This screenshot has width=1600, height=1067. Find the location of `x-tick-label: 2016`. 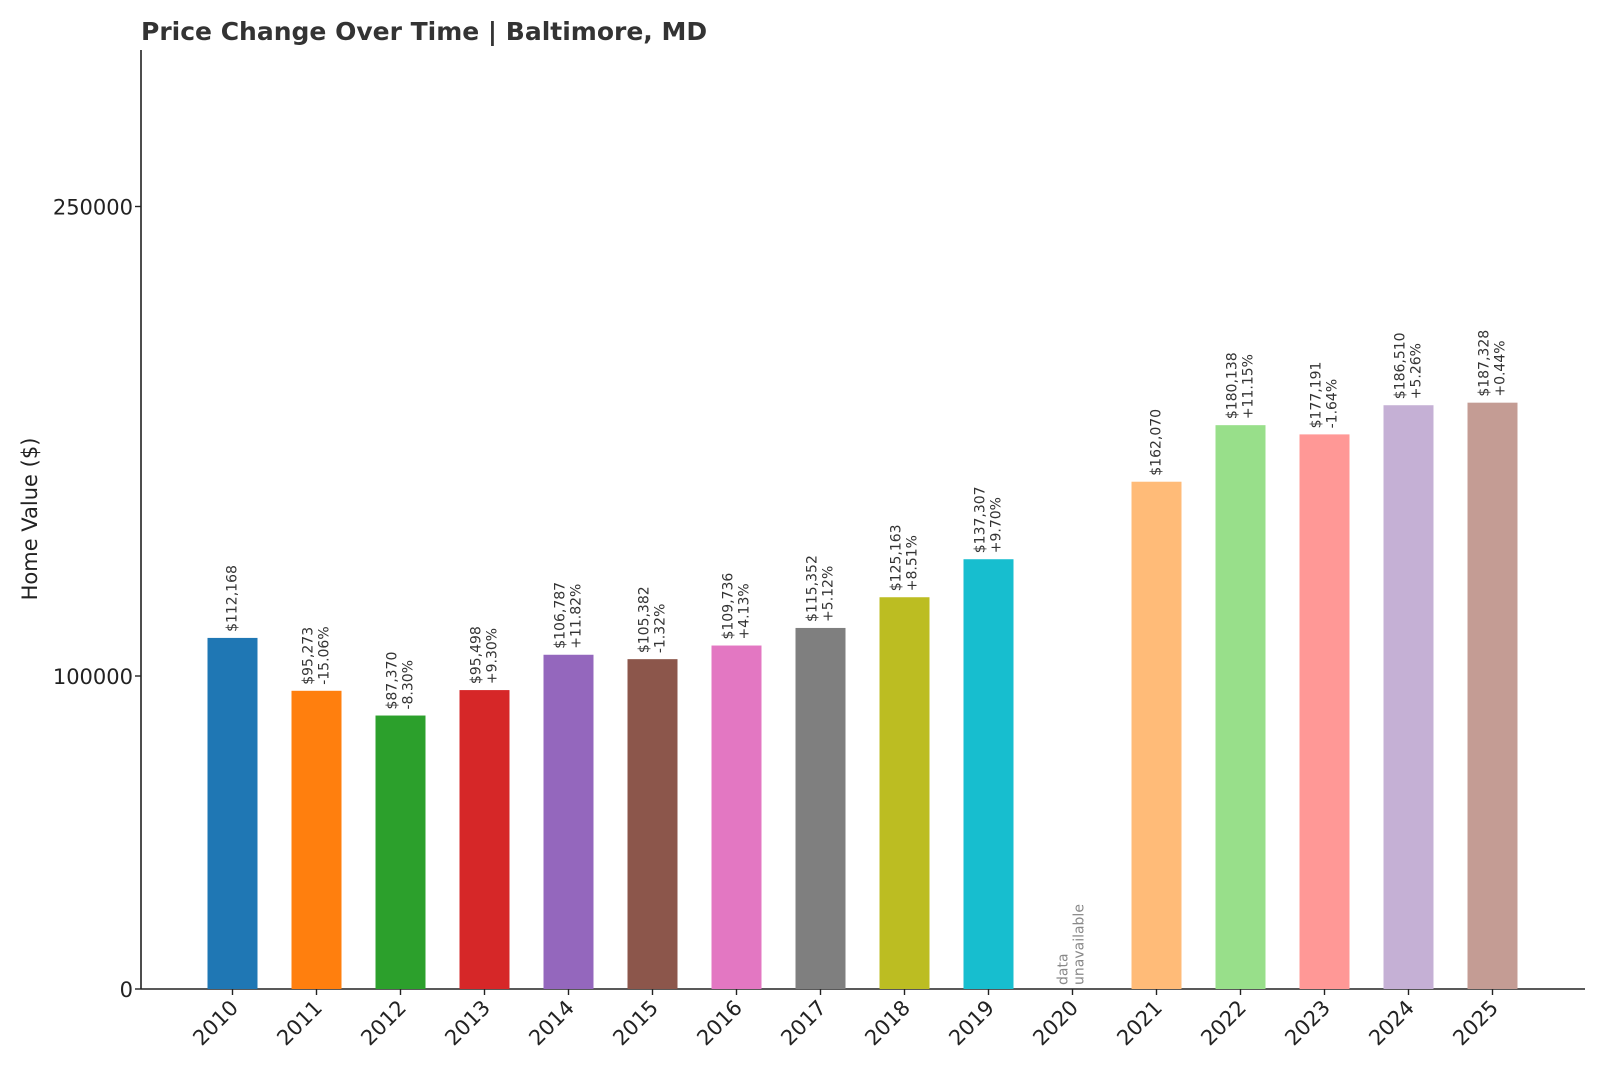

x-tick-label: 2016 is located at coordinates (719, 1023).